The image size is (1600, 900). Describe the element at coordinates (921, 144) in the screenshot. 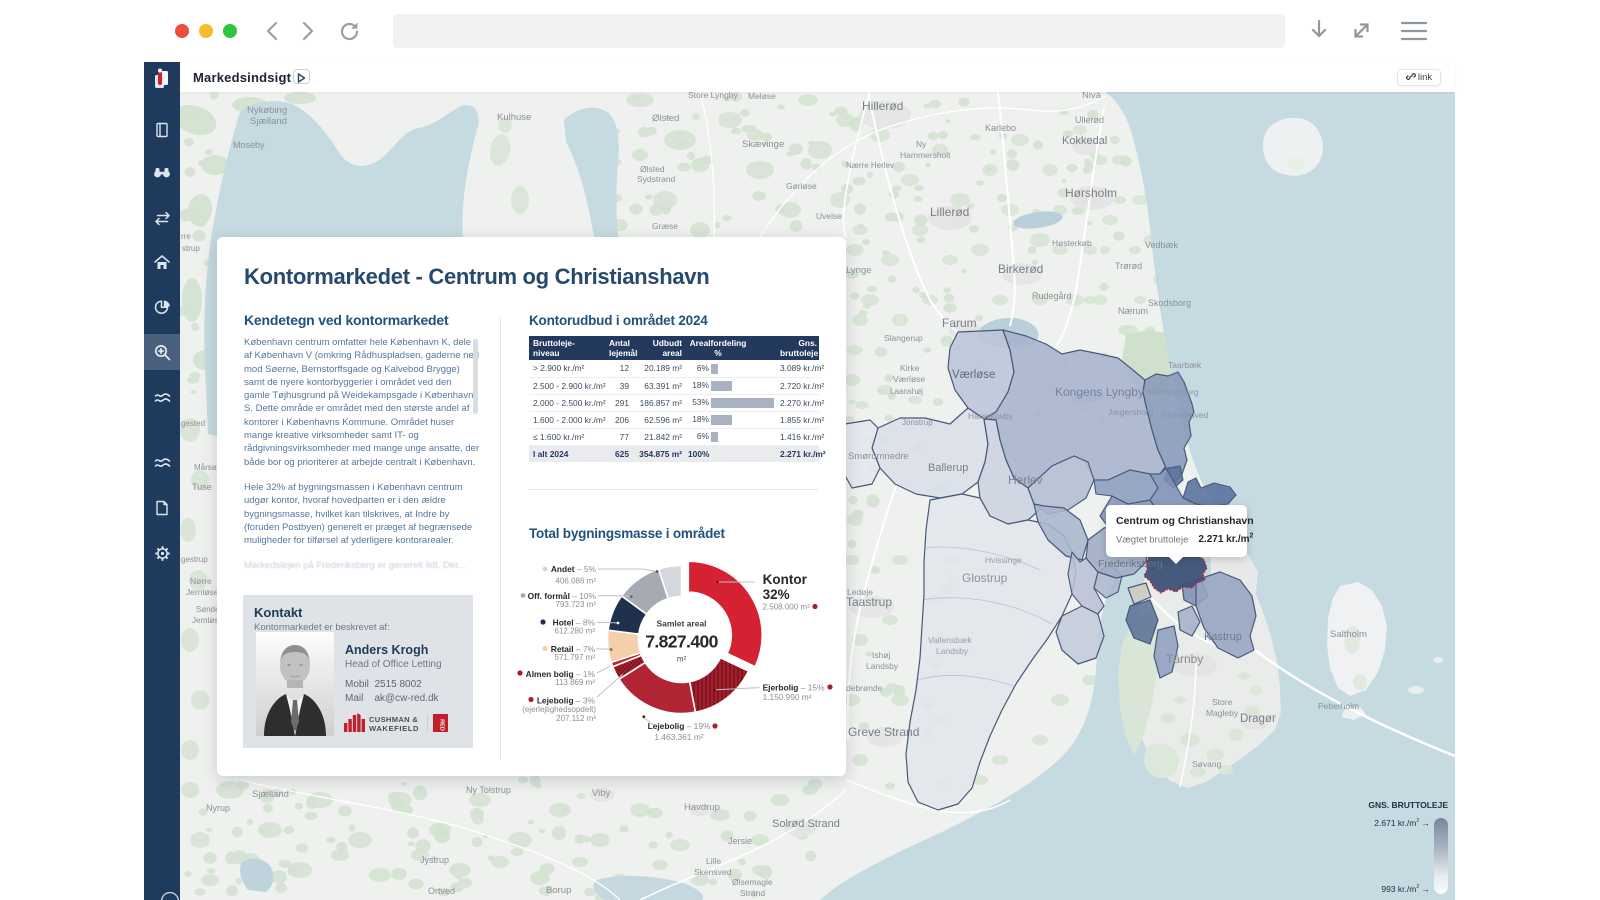

I see `svg-text: Ny` at that location.